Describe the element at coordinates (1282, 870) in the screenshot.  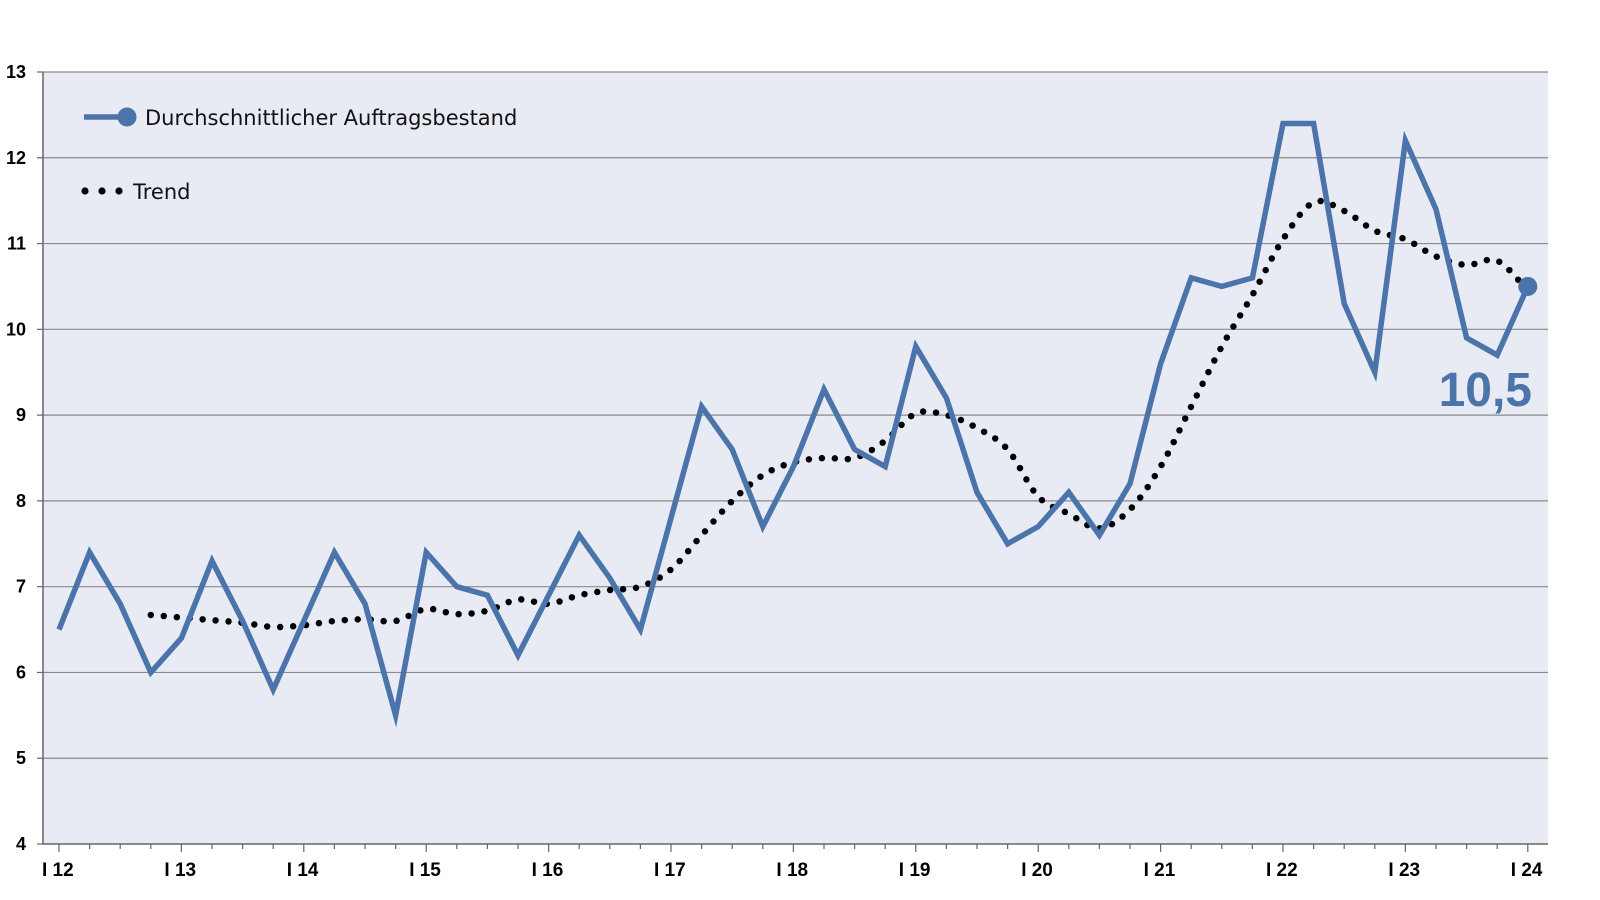
I see `x-tick-label: I 22` at that location.